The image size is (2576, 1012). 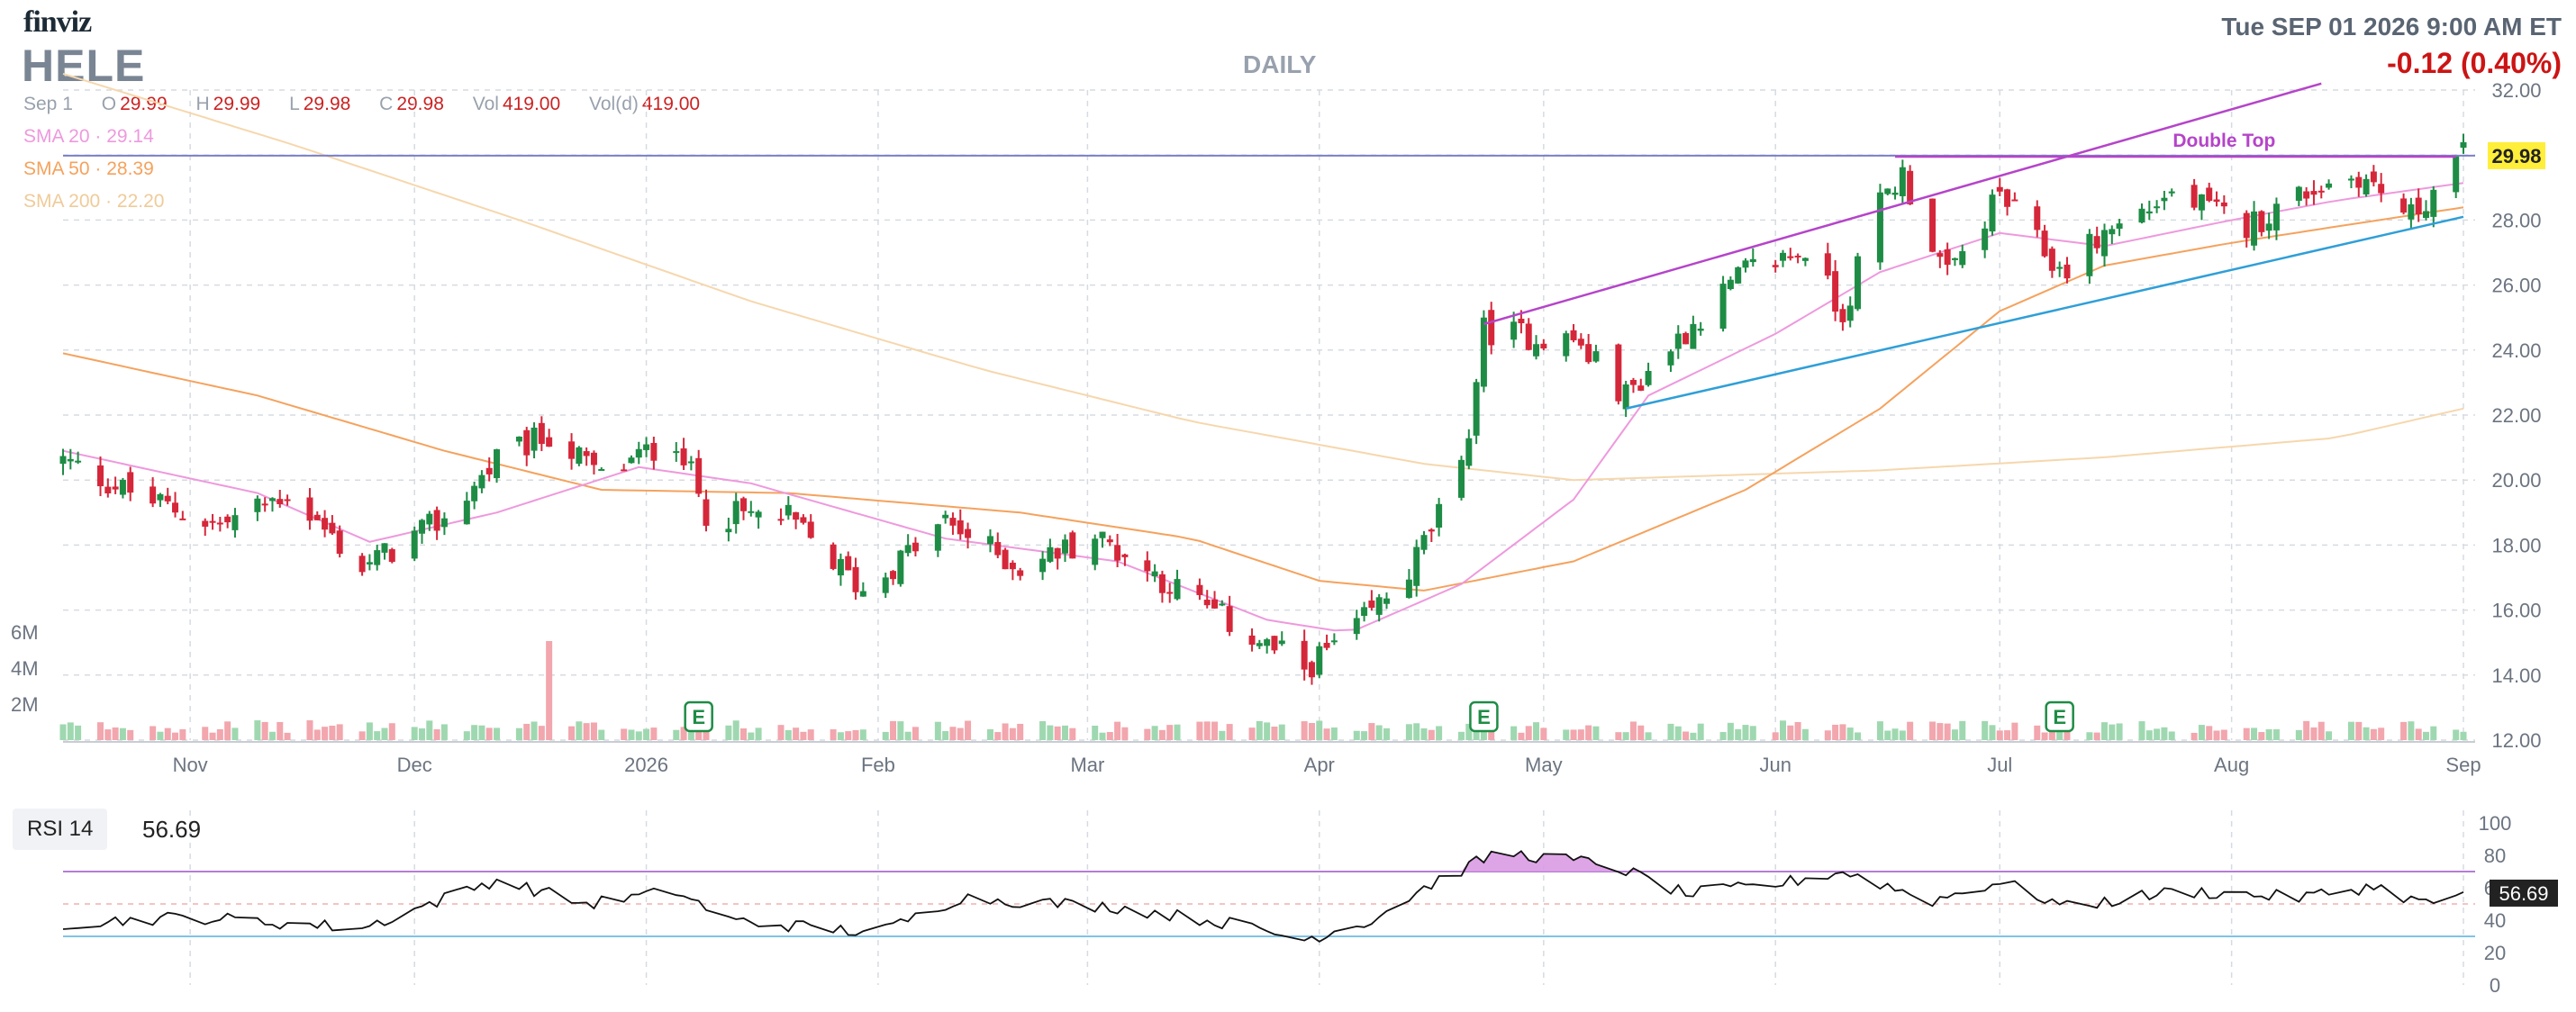 I want to click on lower-trend-line, so click(x=2044, y=312).